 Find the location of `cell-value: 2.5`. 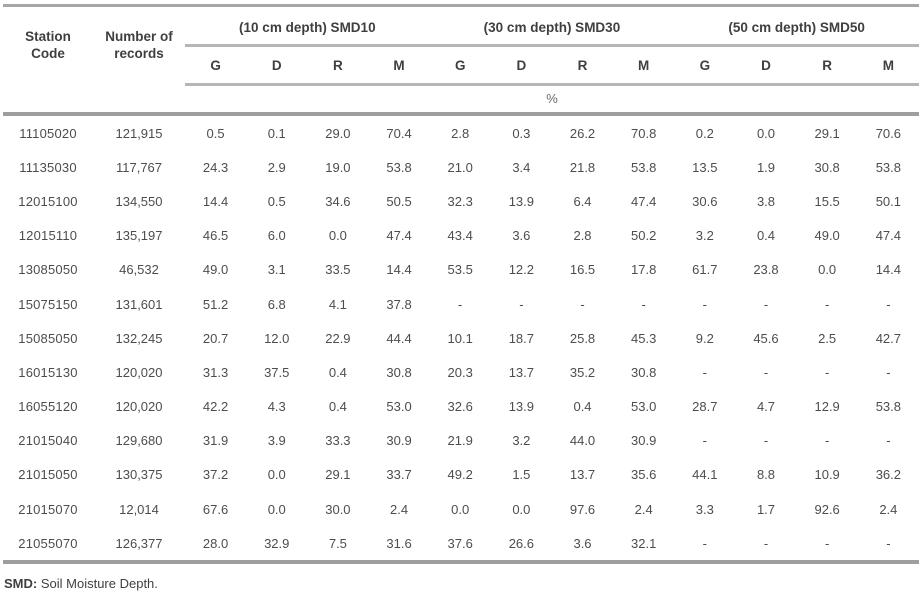

cell-value: 2.5 is located at coordinates (827, 338).